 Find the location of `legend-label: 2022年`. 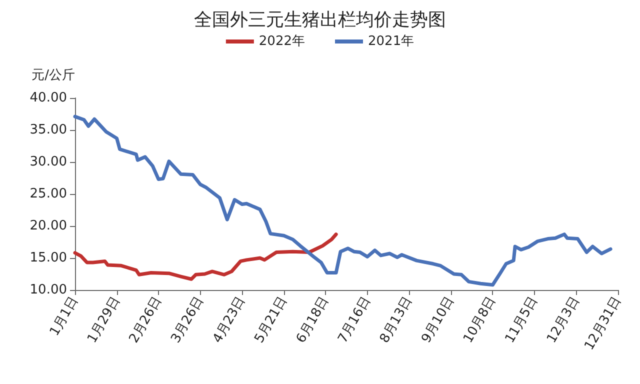

legend-label: 2022年 is located at coordinates (282, 41).